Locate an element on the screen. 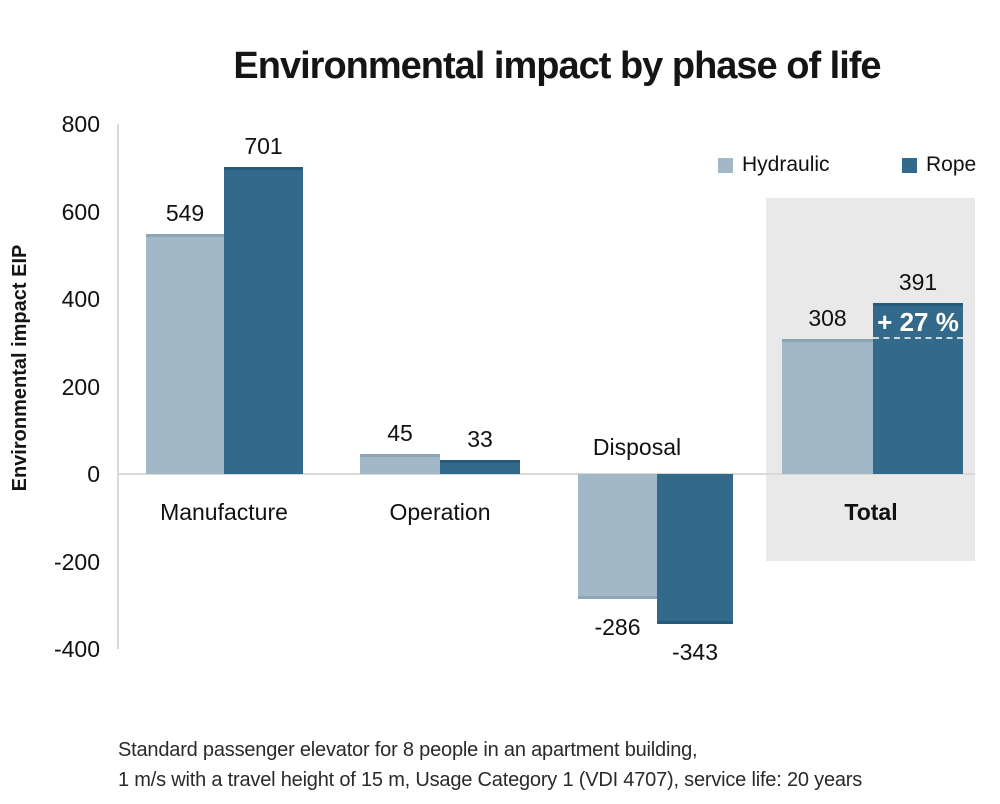 The image size is (1000, 804). legend-item-rope: Rope is located at coordinates (939, 165).